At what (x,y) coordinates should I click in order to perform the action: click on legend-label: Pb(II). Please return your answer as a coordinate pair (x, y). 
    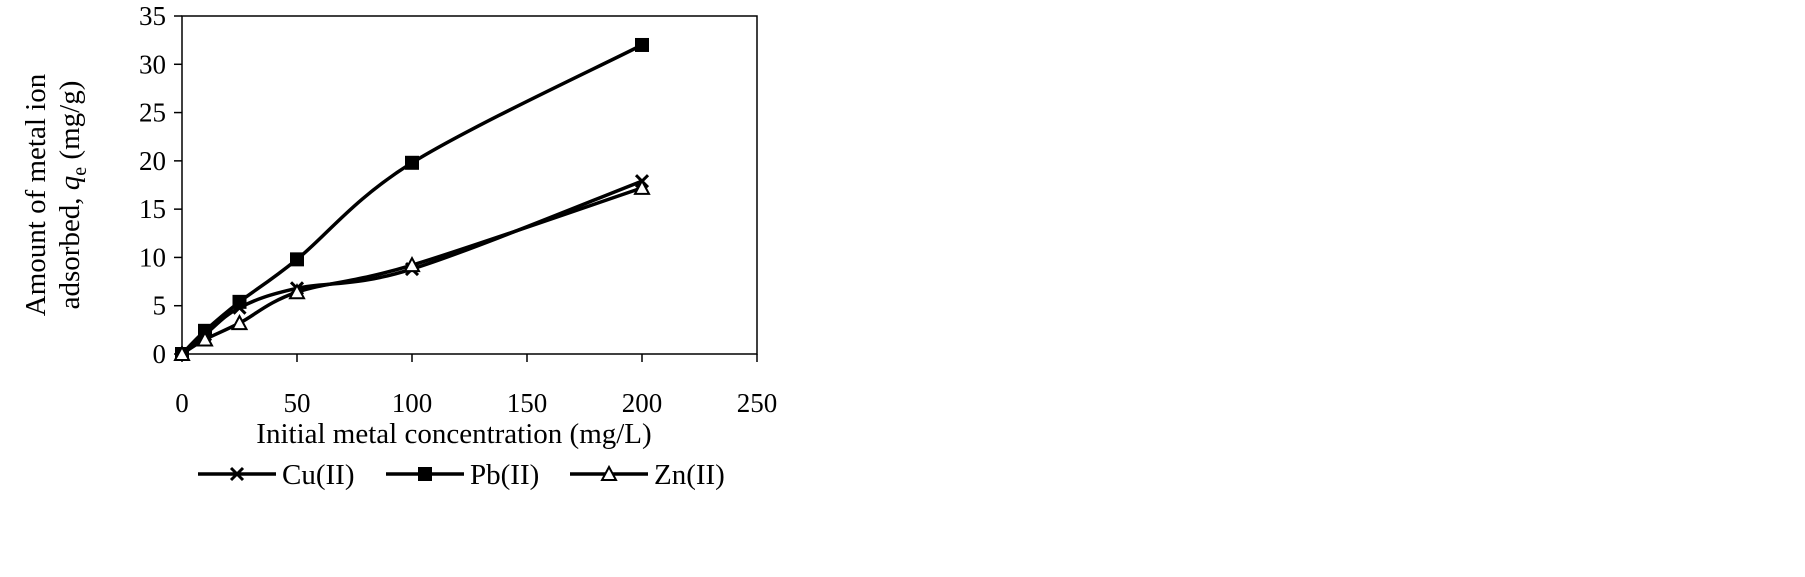
    Looking at the image, I should click on (504, 475).